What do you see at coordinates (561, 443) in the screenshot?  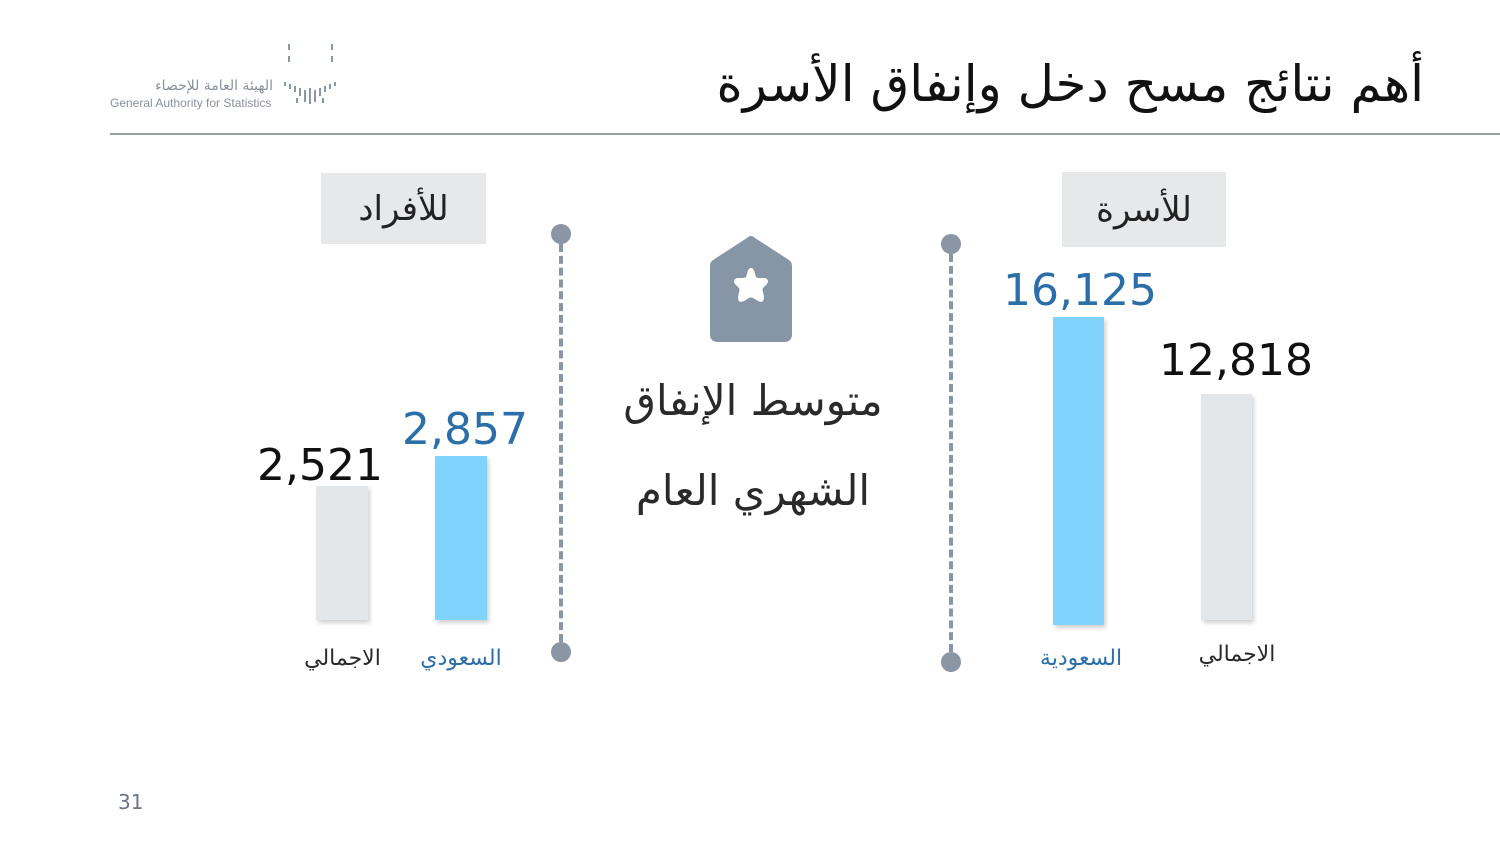 I see `dashed-divider-left` at bounding box center [561, 443].